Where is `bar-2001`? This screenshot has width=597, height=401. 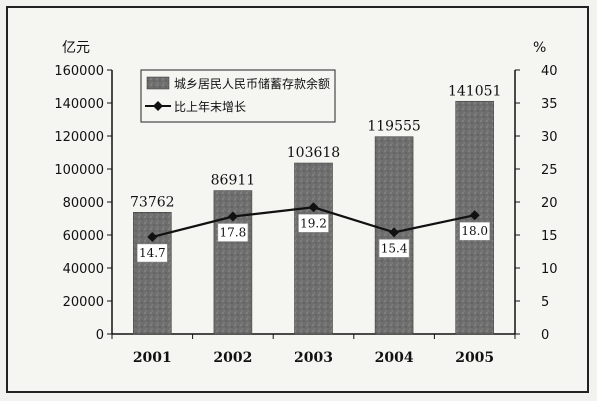 bar-2001 is located at coordinates (152, 273).